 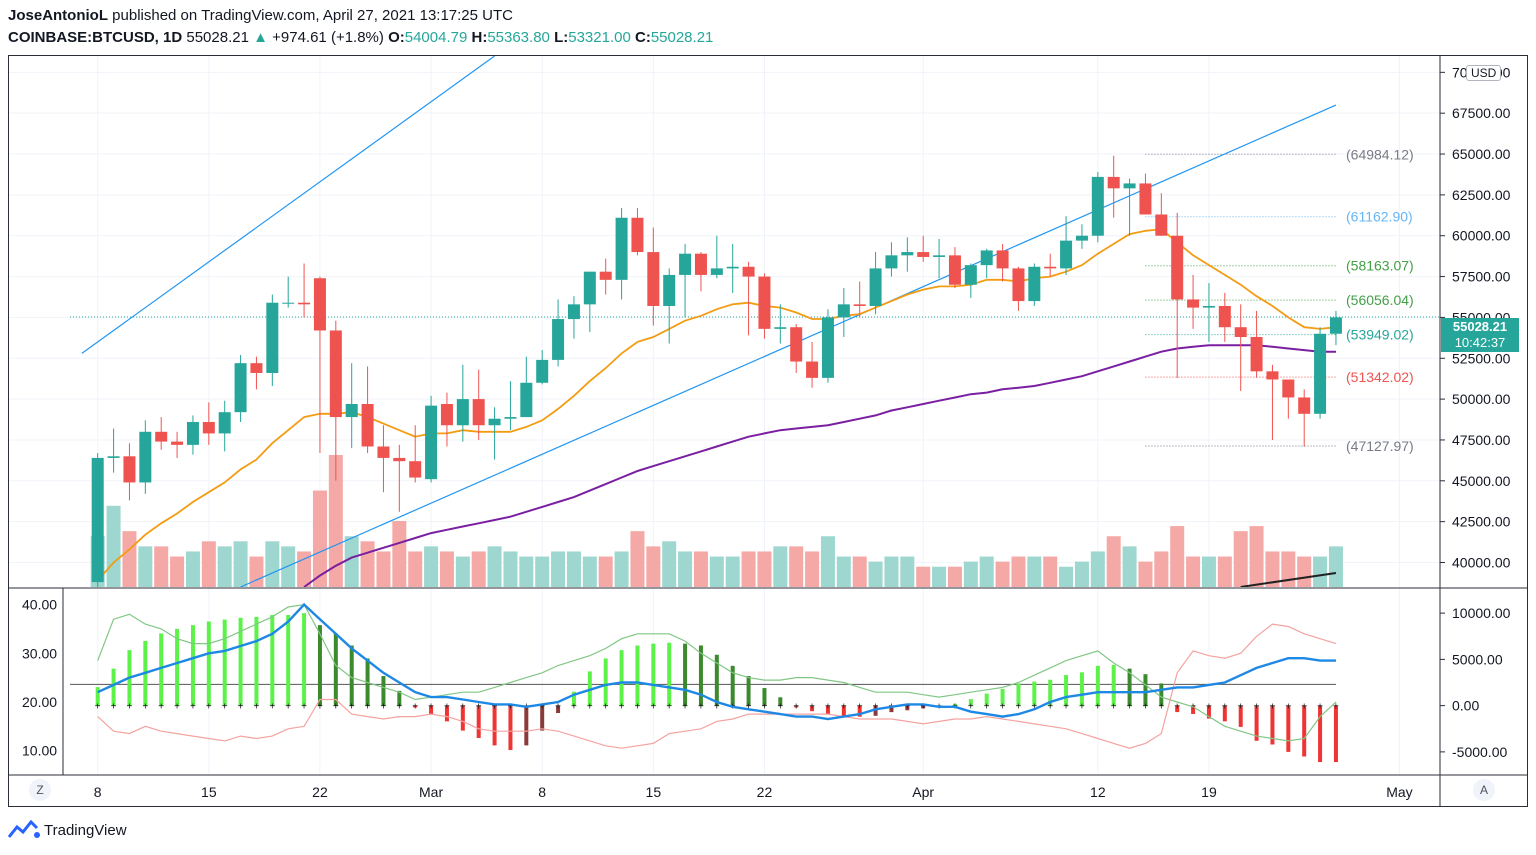 I want to click on high-value: 55363.80, so click(x=518, y=37).